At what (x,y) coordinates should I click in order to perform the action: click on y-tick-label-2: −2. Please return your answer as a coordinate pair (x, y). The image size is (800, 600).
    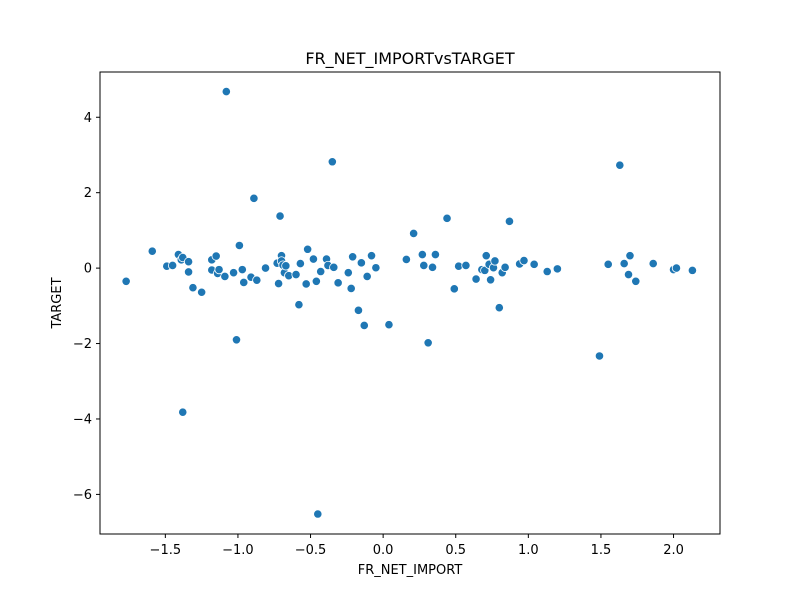
    Looking at the image, I should click on (82, 344).